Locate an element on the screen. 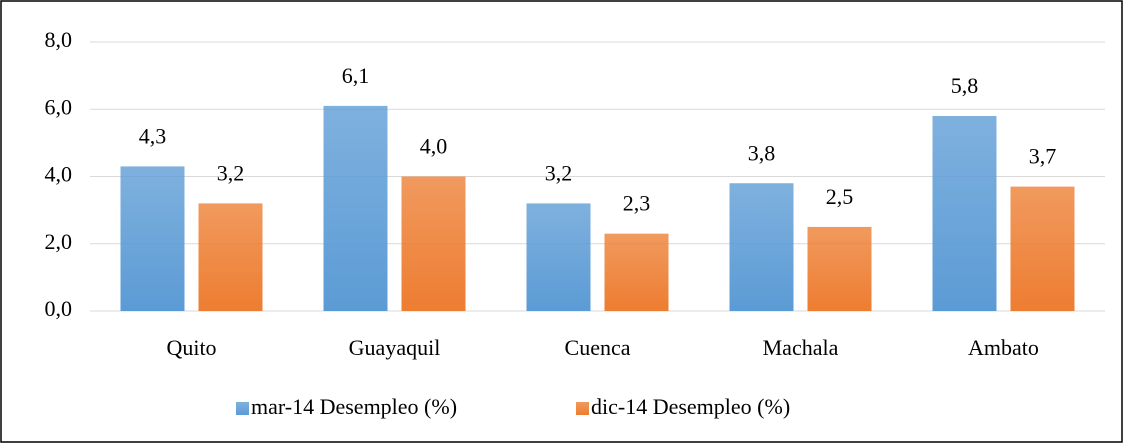  x-tick-label: Machala is located at coordinates (801, 347).